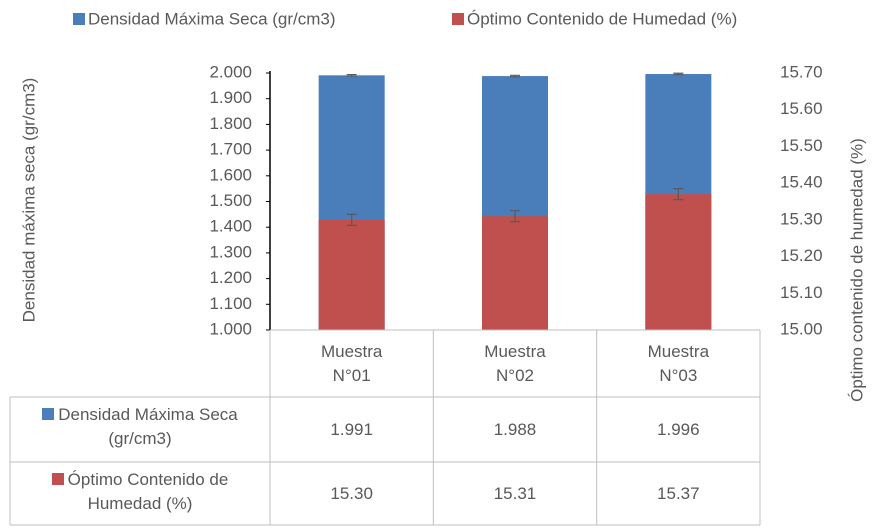 The image size is (877, 528). I want to click on y-tick-label: 1.400, so click(230, 226).